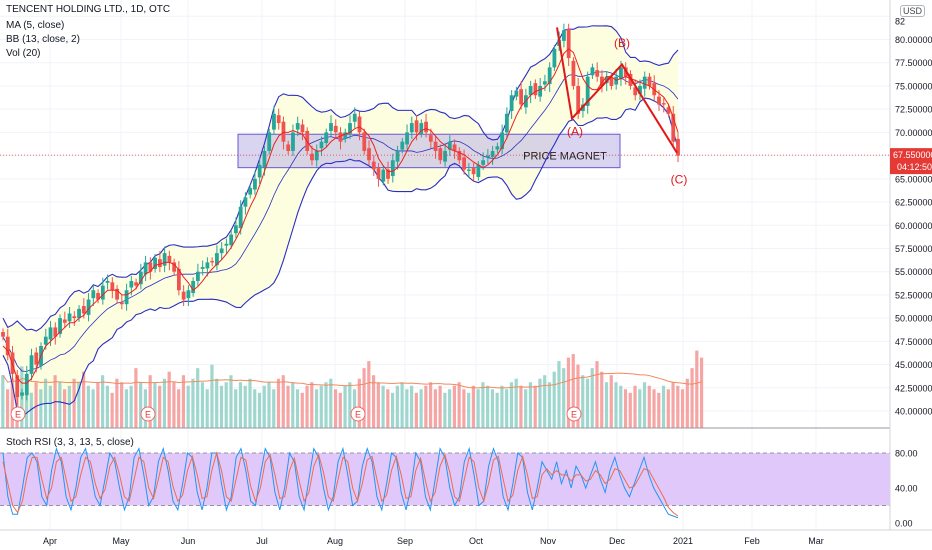  What do you see at coordinates (35, 25) in the screenshot?
I see `legend-ma: MA (5, close)` at bounding box center [35, 25].